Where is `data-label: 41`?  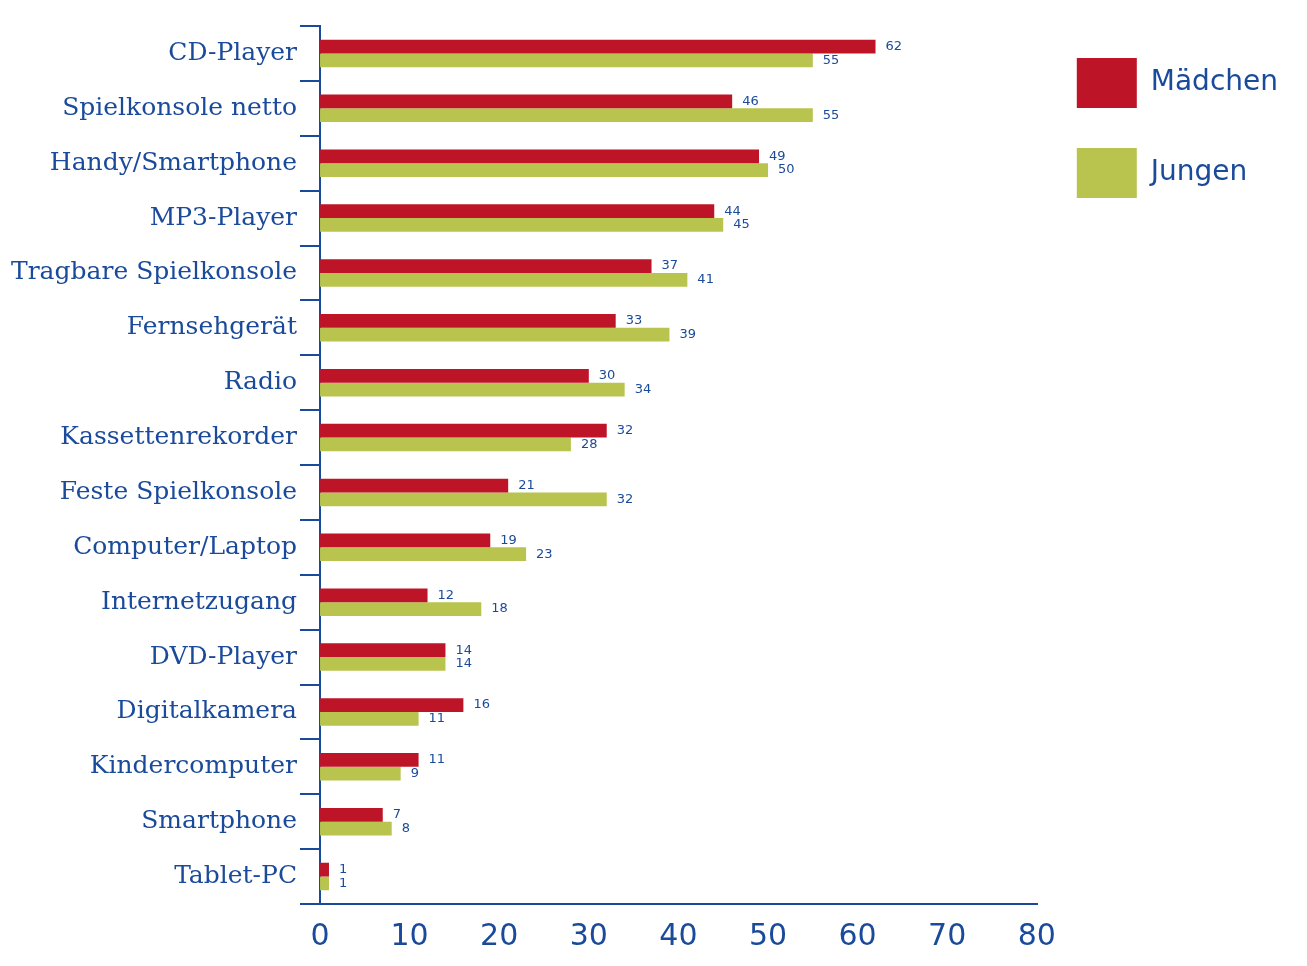 data-label: 41 is located at coordinates (705, 279).